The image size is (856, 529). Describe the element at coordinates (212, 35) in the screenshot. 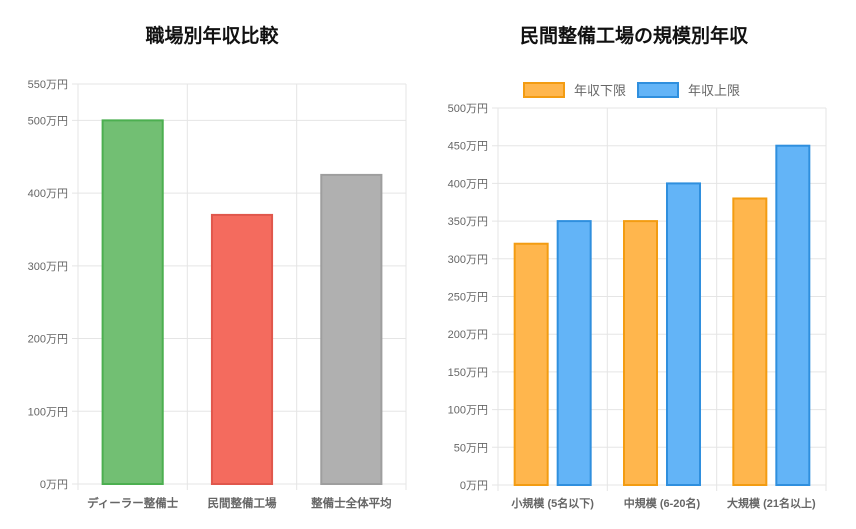

I see `chart-title-workplace: 職場別年収比較` at that location.